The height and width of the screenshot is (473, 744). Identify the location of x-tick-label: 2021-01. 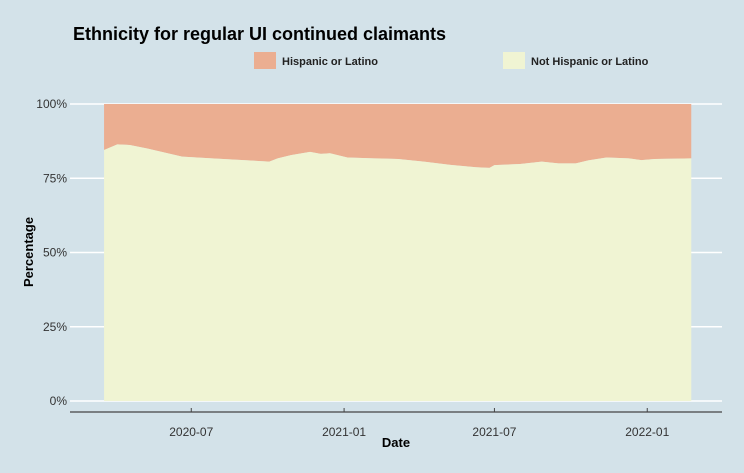
(344, 432).